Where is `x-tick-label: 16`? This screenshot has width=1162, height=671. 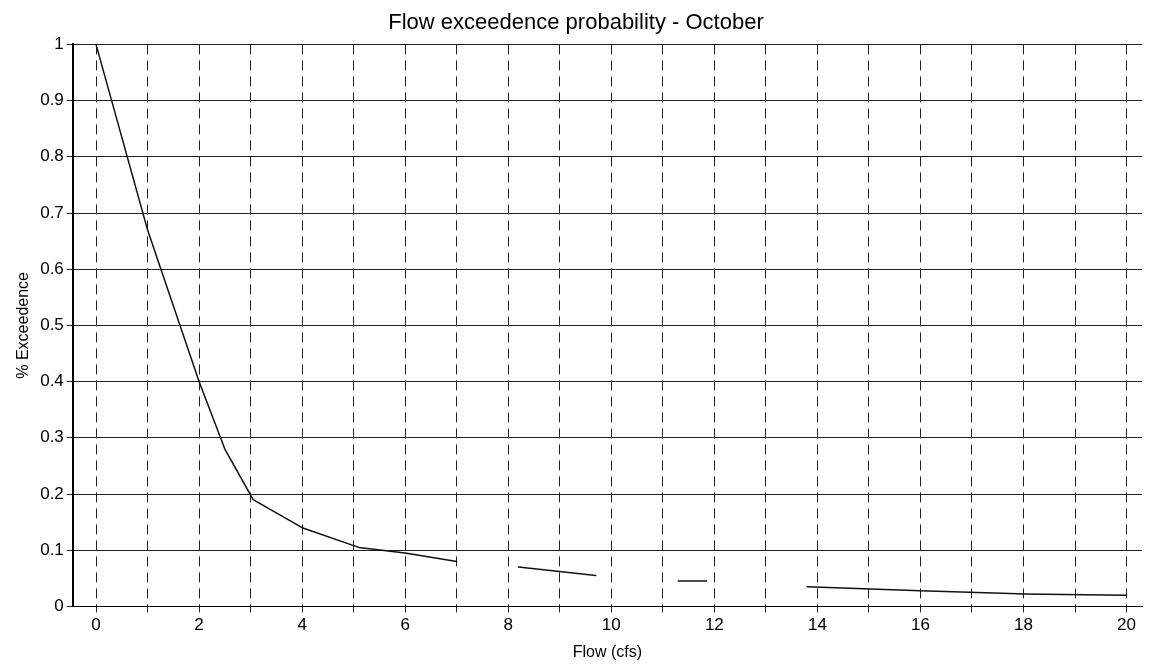 x-tick-label: 16 is located at coordinates (920, 625).